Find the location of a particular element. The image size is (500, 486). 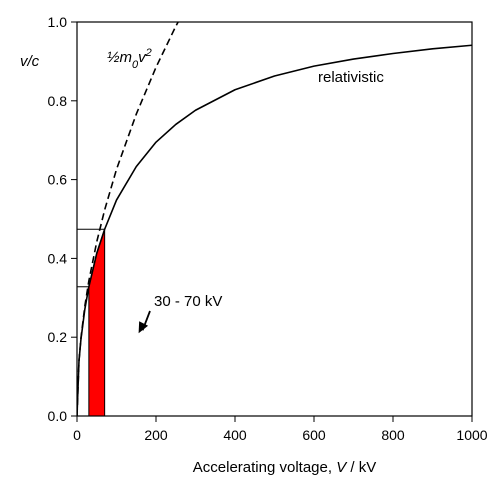

y-tick-label: 1.0 is located at coordinates (58, 22).